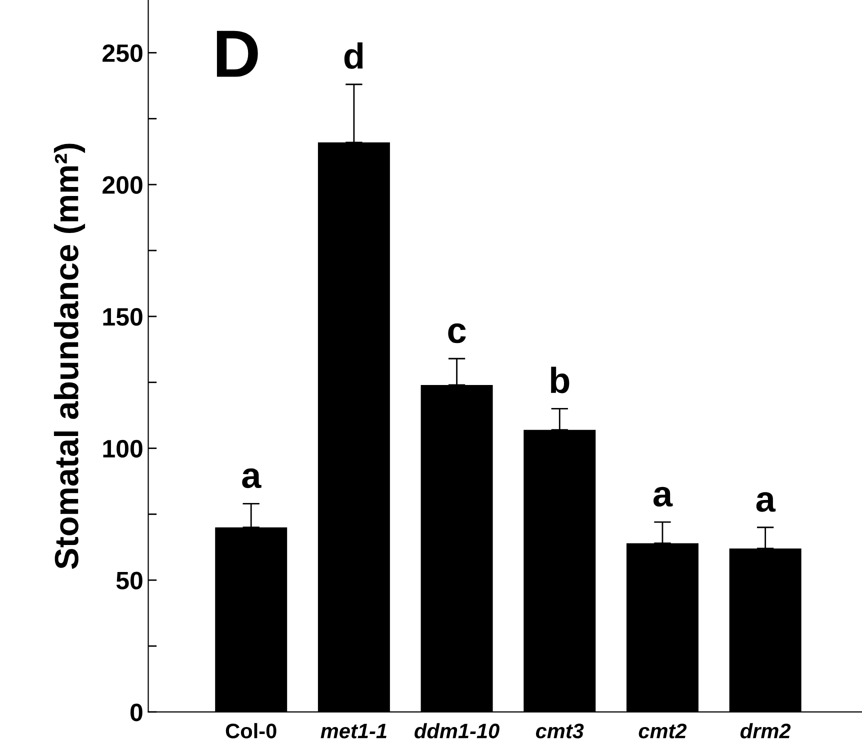 Image resolution: width=862 pixels, height=755 pixels. What do you see at coordinates (662, 731) in the screenshot?
I see `x-tick-label: cmt2` at bounding box center [662, 731].